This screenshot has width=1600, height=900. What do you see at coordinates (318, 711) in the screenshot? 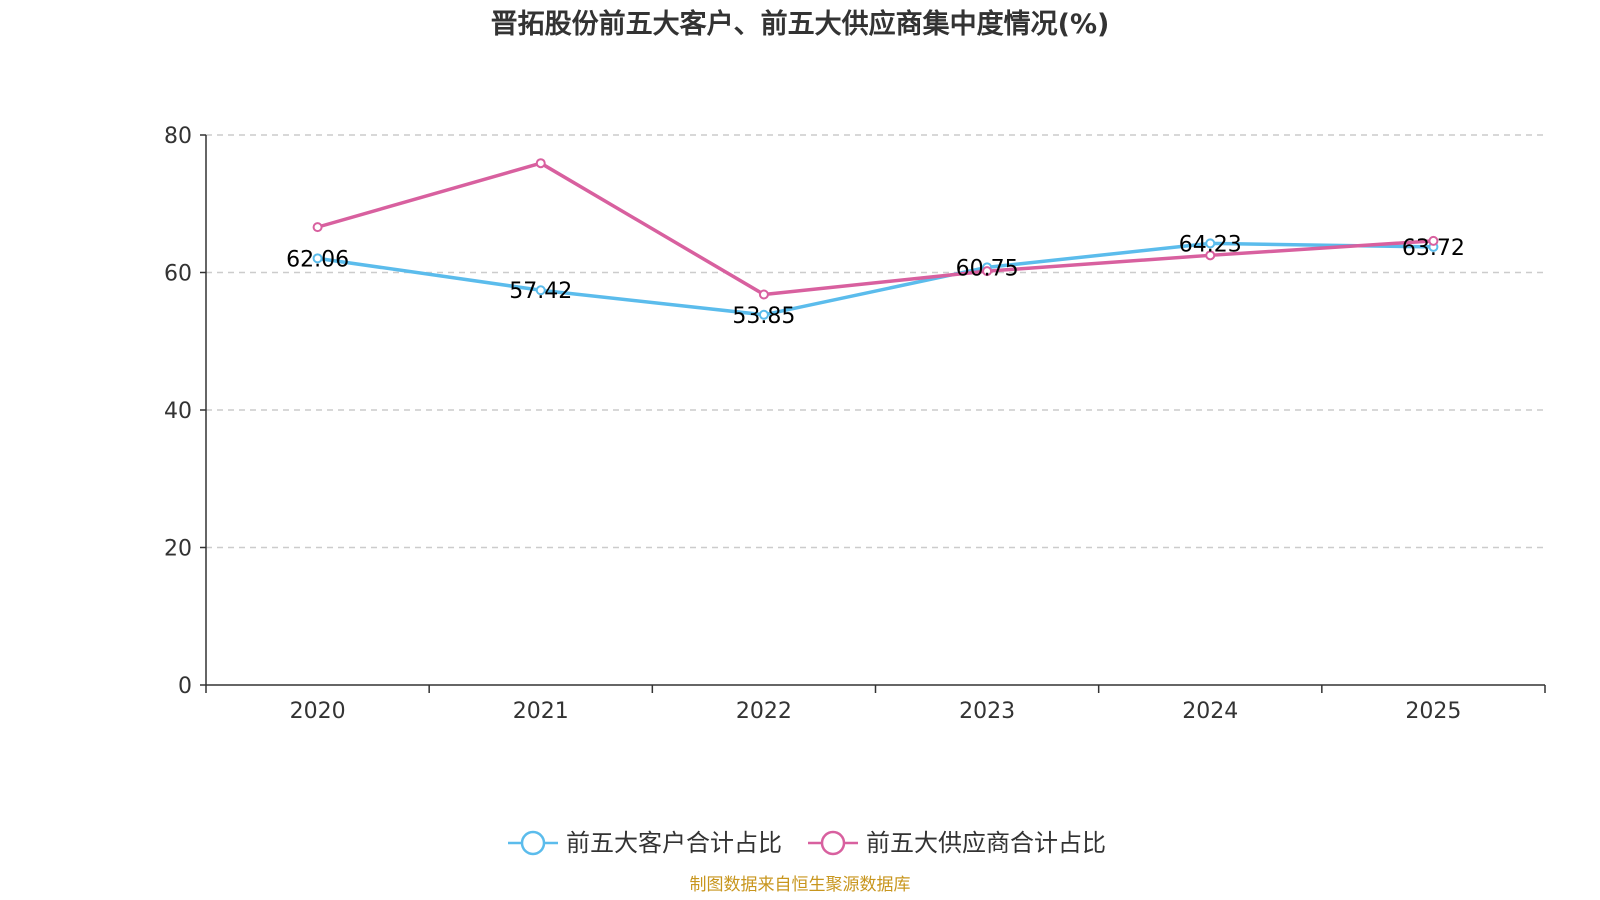
I see `x-tick-label: 2020` at bounding box center [318, 711].